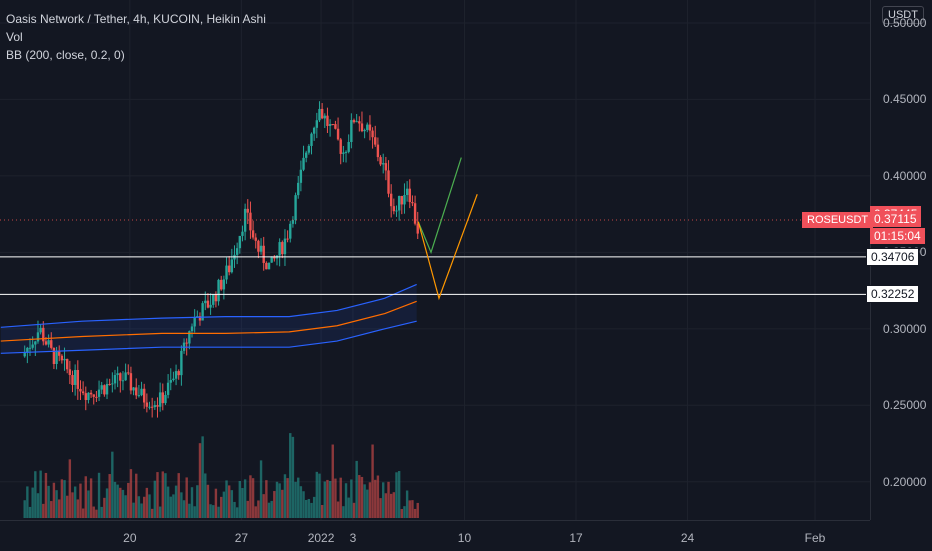 The width and height of the screenshot is (932, 551). Describe the element at coordinates (14, 37) in the screenshot. I see `indicator-vol: Vol` at that location.